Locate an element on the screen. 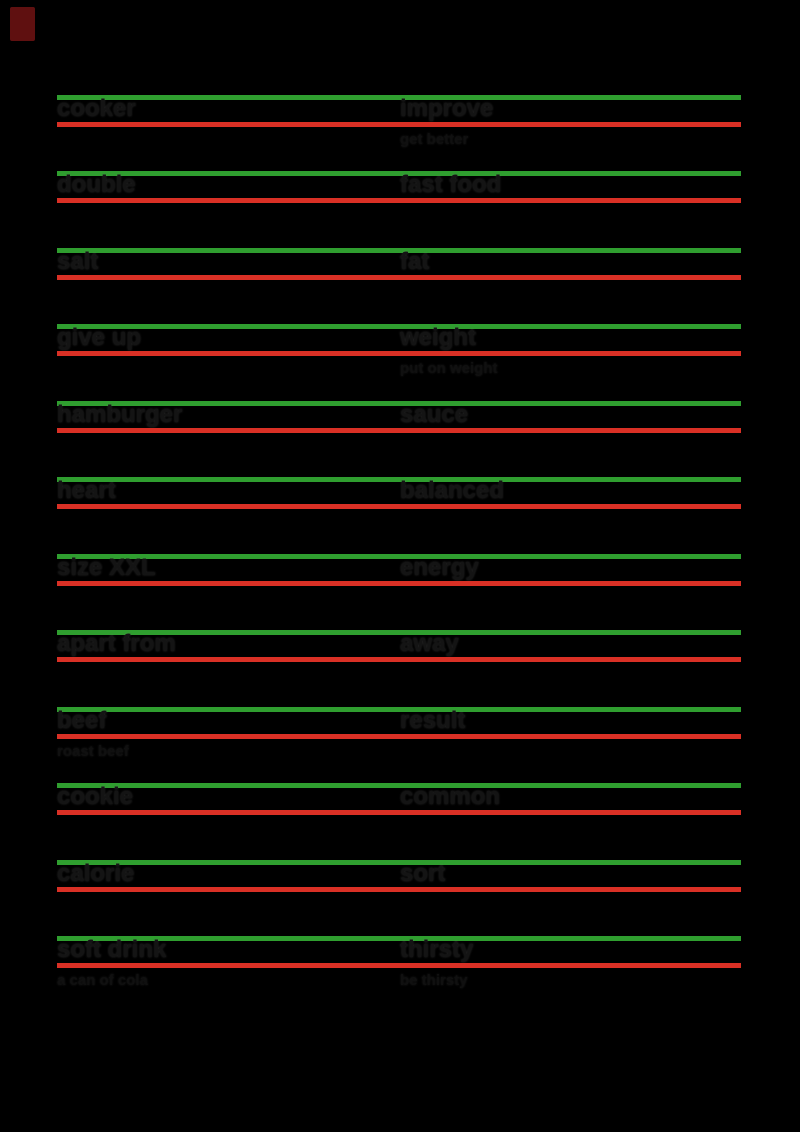 Image resolution: width=800 pixels, height=1132 pixels. vocab-term-right: balanced is located at coordinates (452, 490).